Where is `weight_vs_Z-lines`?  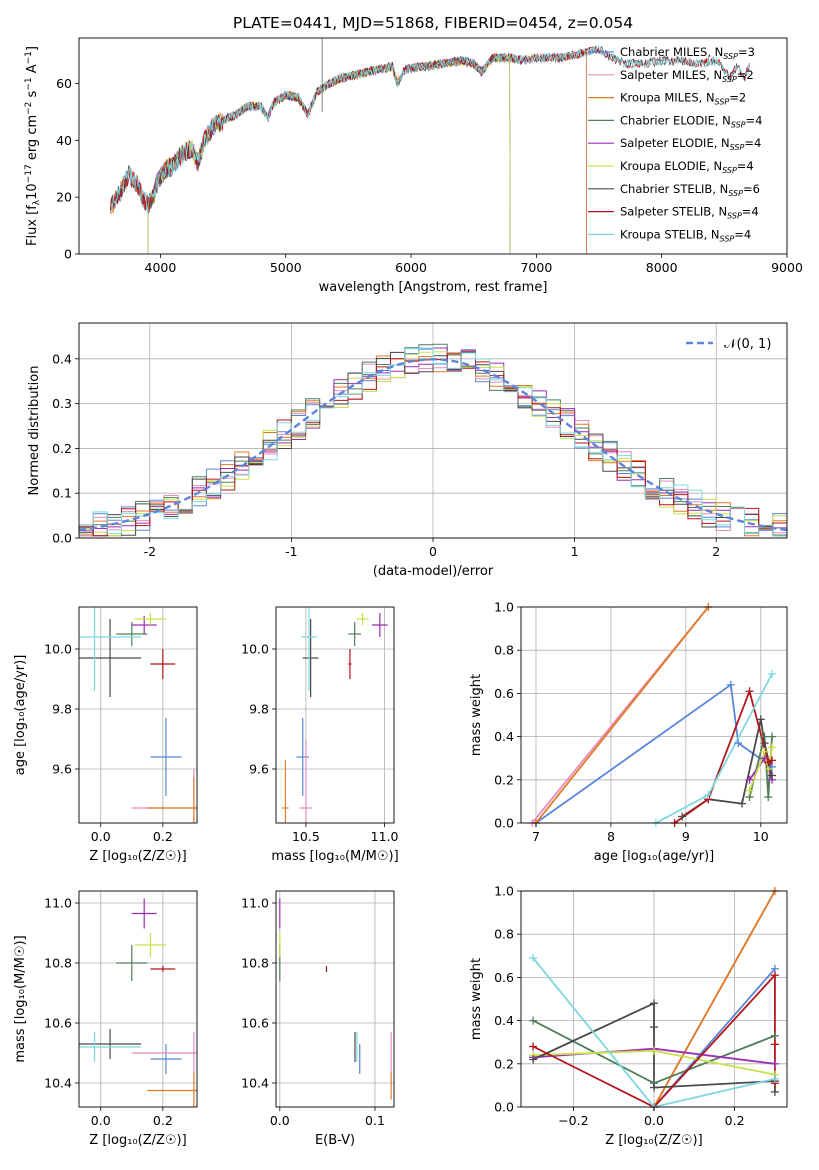 weight_vs_Z-lines is located at coordinates (654, 999).